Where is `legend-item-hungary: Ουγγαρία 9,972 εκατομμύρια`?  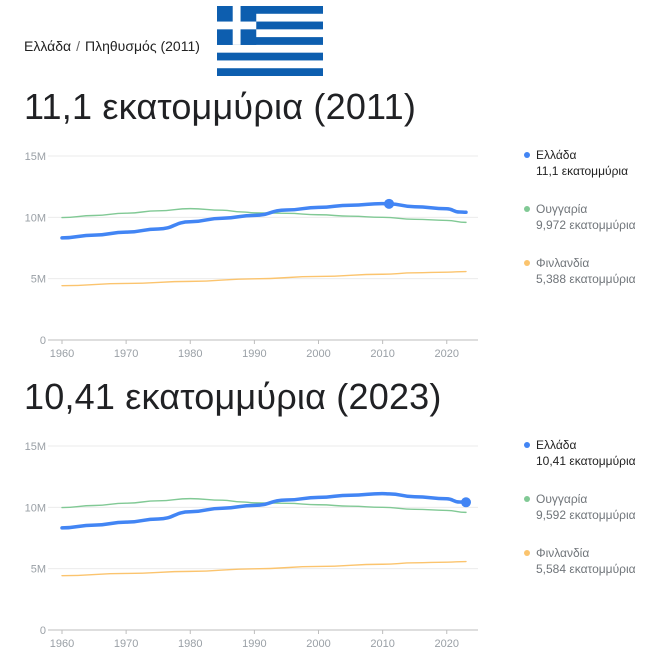 legend-item-hungary: Ουγγαρία 9,972 εκατομμύρια is located at coordinates (580, 217).